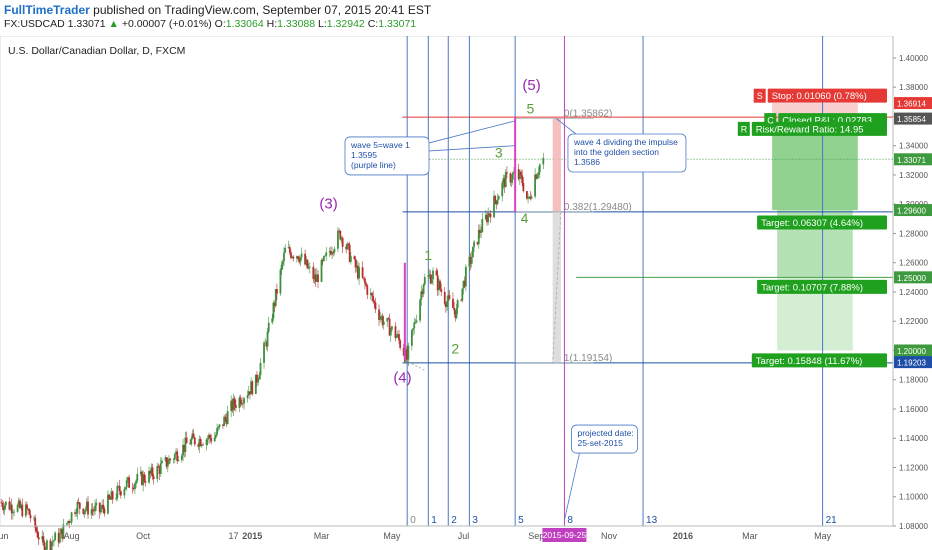 The height and width of the screenshot is (550, 932). What do you see at coordinates (47, 10) in the screenshot?
I see `author-link: FullTimeTrader` at bounding box center [47, 10].